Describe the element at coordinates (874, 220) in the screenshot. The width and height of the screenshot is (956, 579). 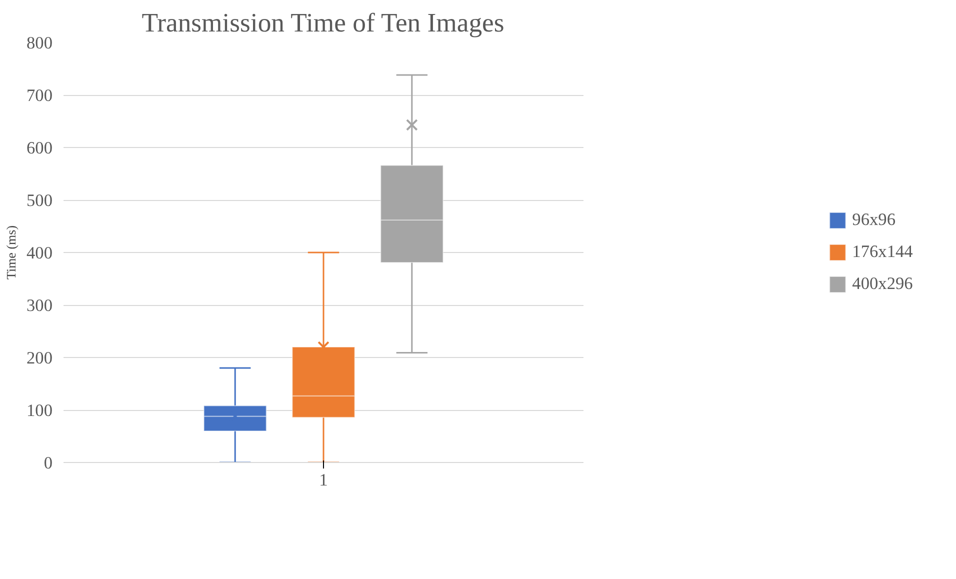
I see `legend-label: 96x96` at that location.